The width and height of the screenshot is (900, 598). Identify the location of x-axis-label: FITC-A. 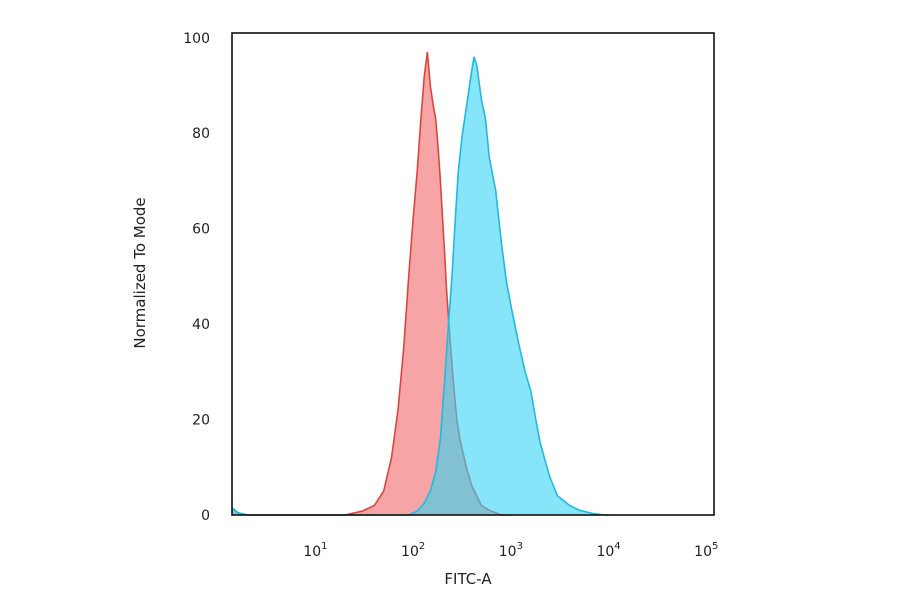
(468, 579).